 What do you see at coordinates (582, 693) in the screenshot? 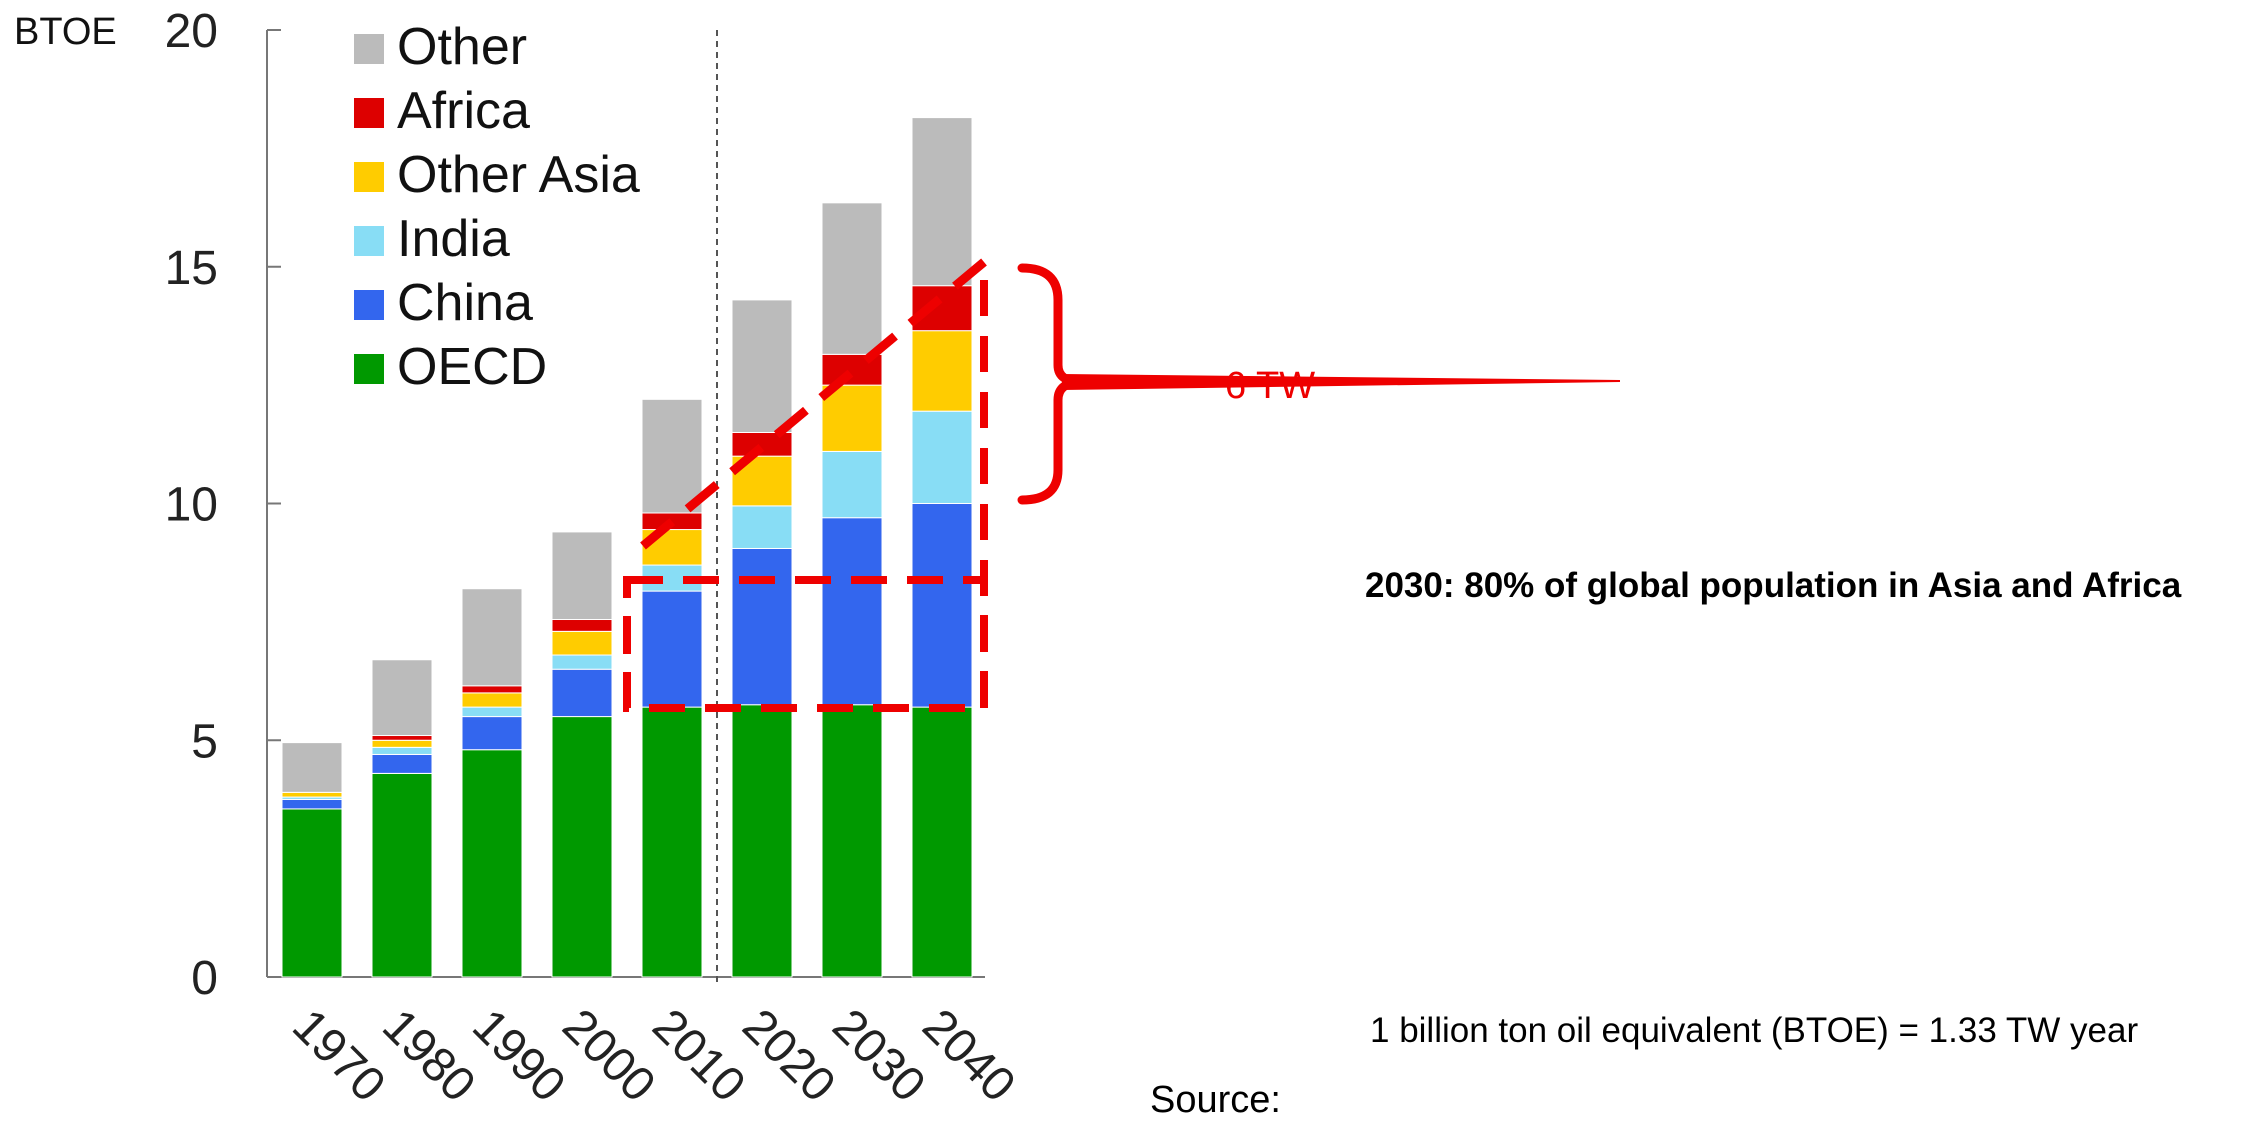
I see `bar-segment-china-2000` at bounding box center [582, 693].